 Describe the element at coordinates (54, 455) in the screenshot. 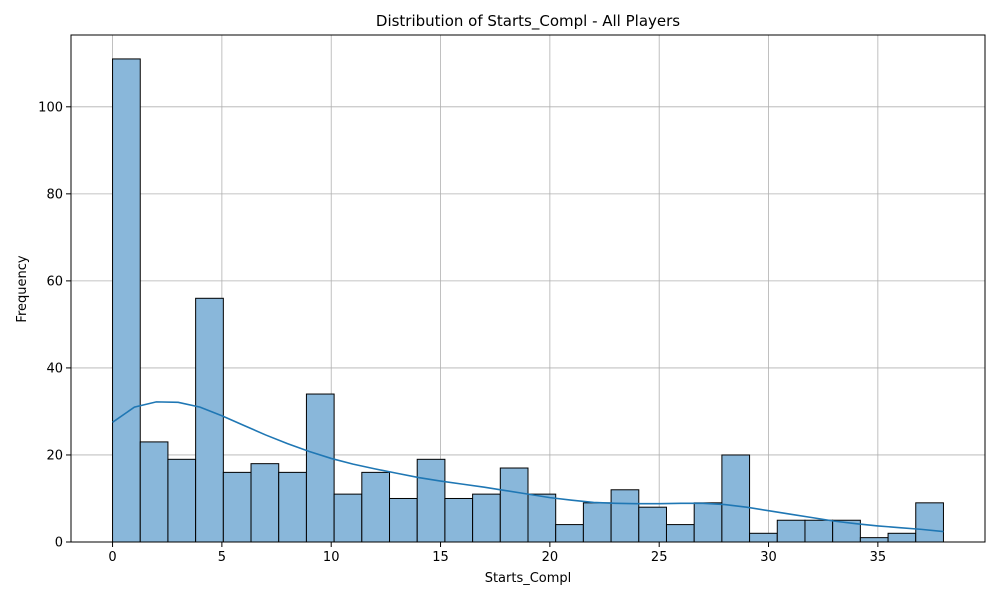

I see `y-tick-label: 20` at that location.